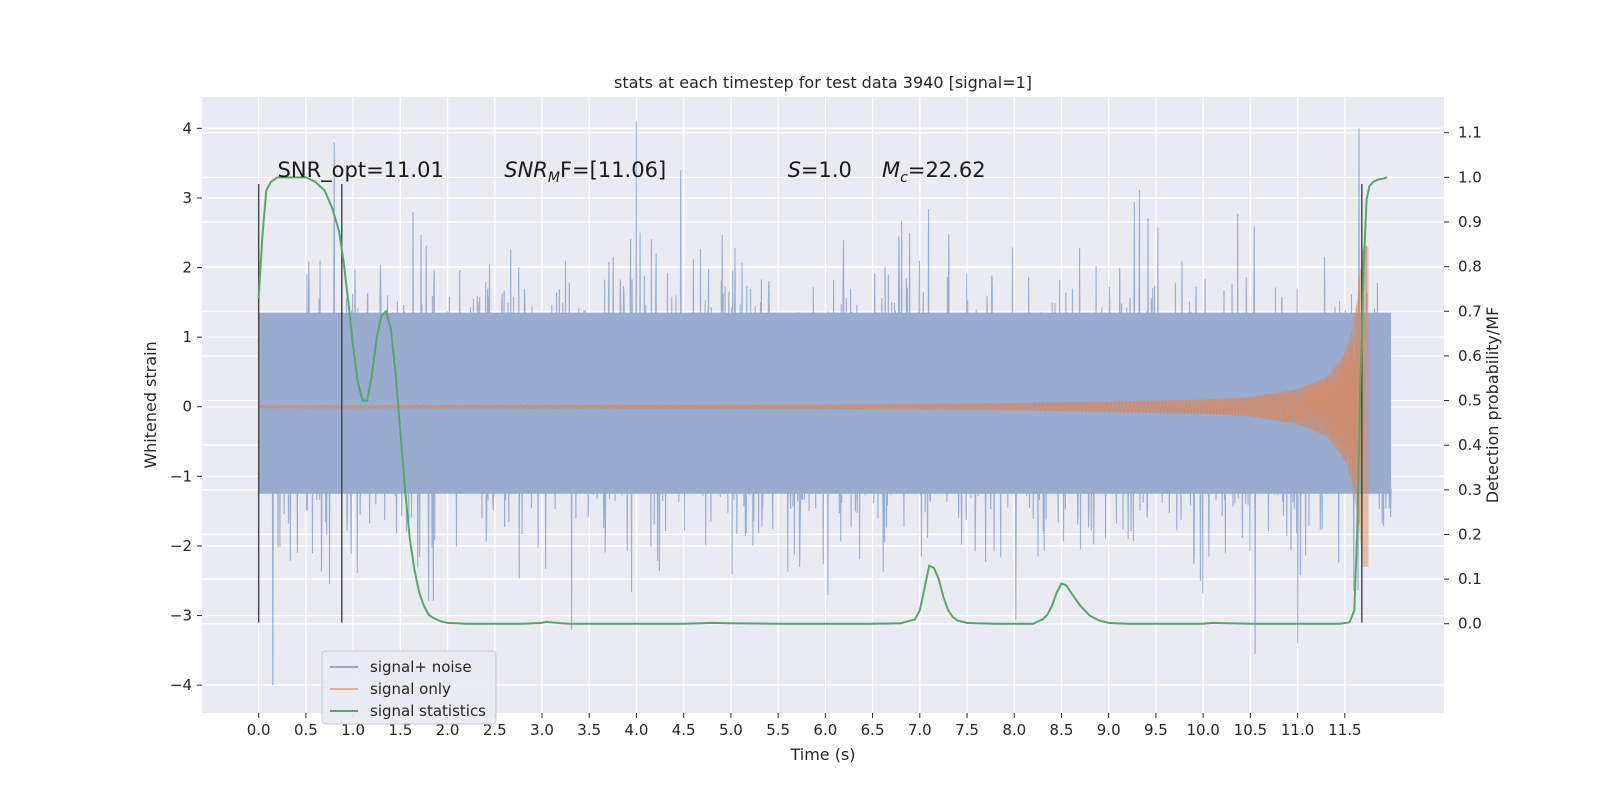 The image size is (1600, 800). What do you see at coordinates (306, 730) in the screenshot?
I see `x-tick-label: 0.5` at bounding box center [306, 730].